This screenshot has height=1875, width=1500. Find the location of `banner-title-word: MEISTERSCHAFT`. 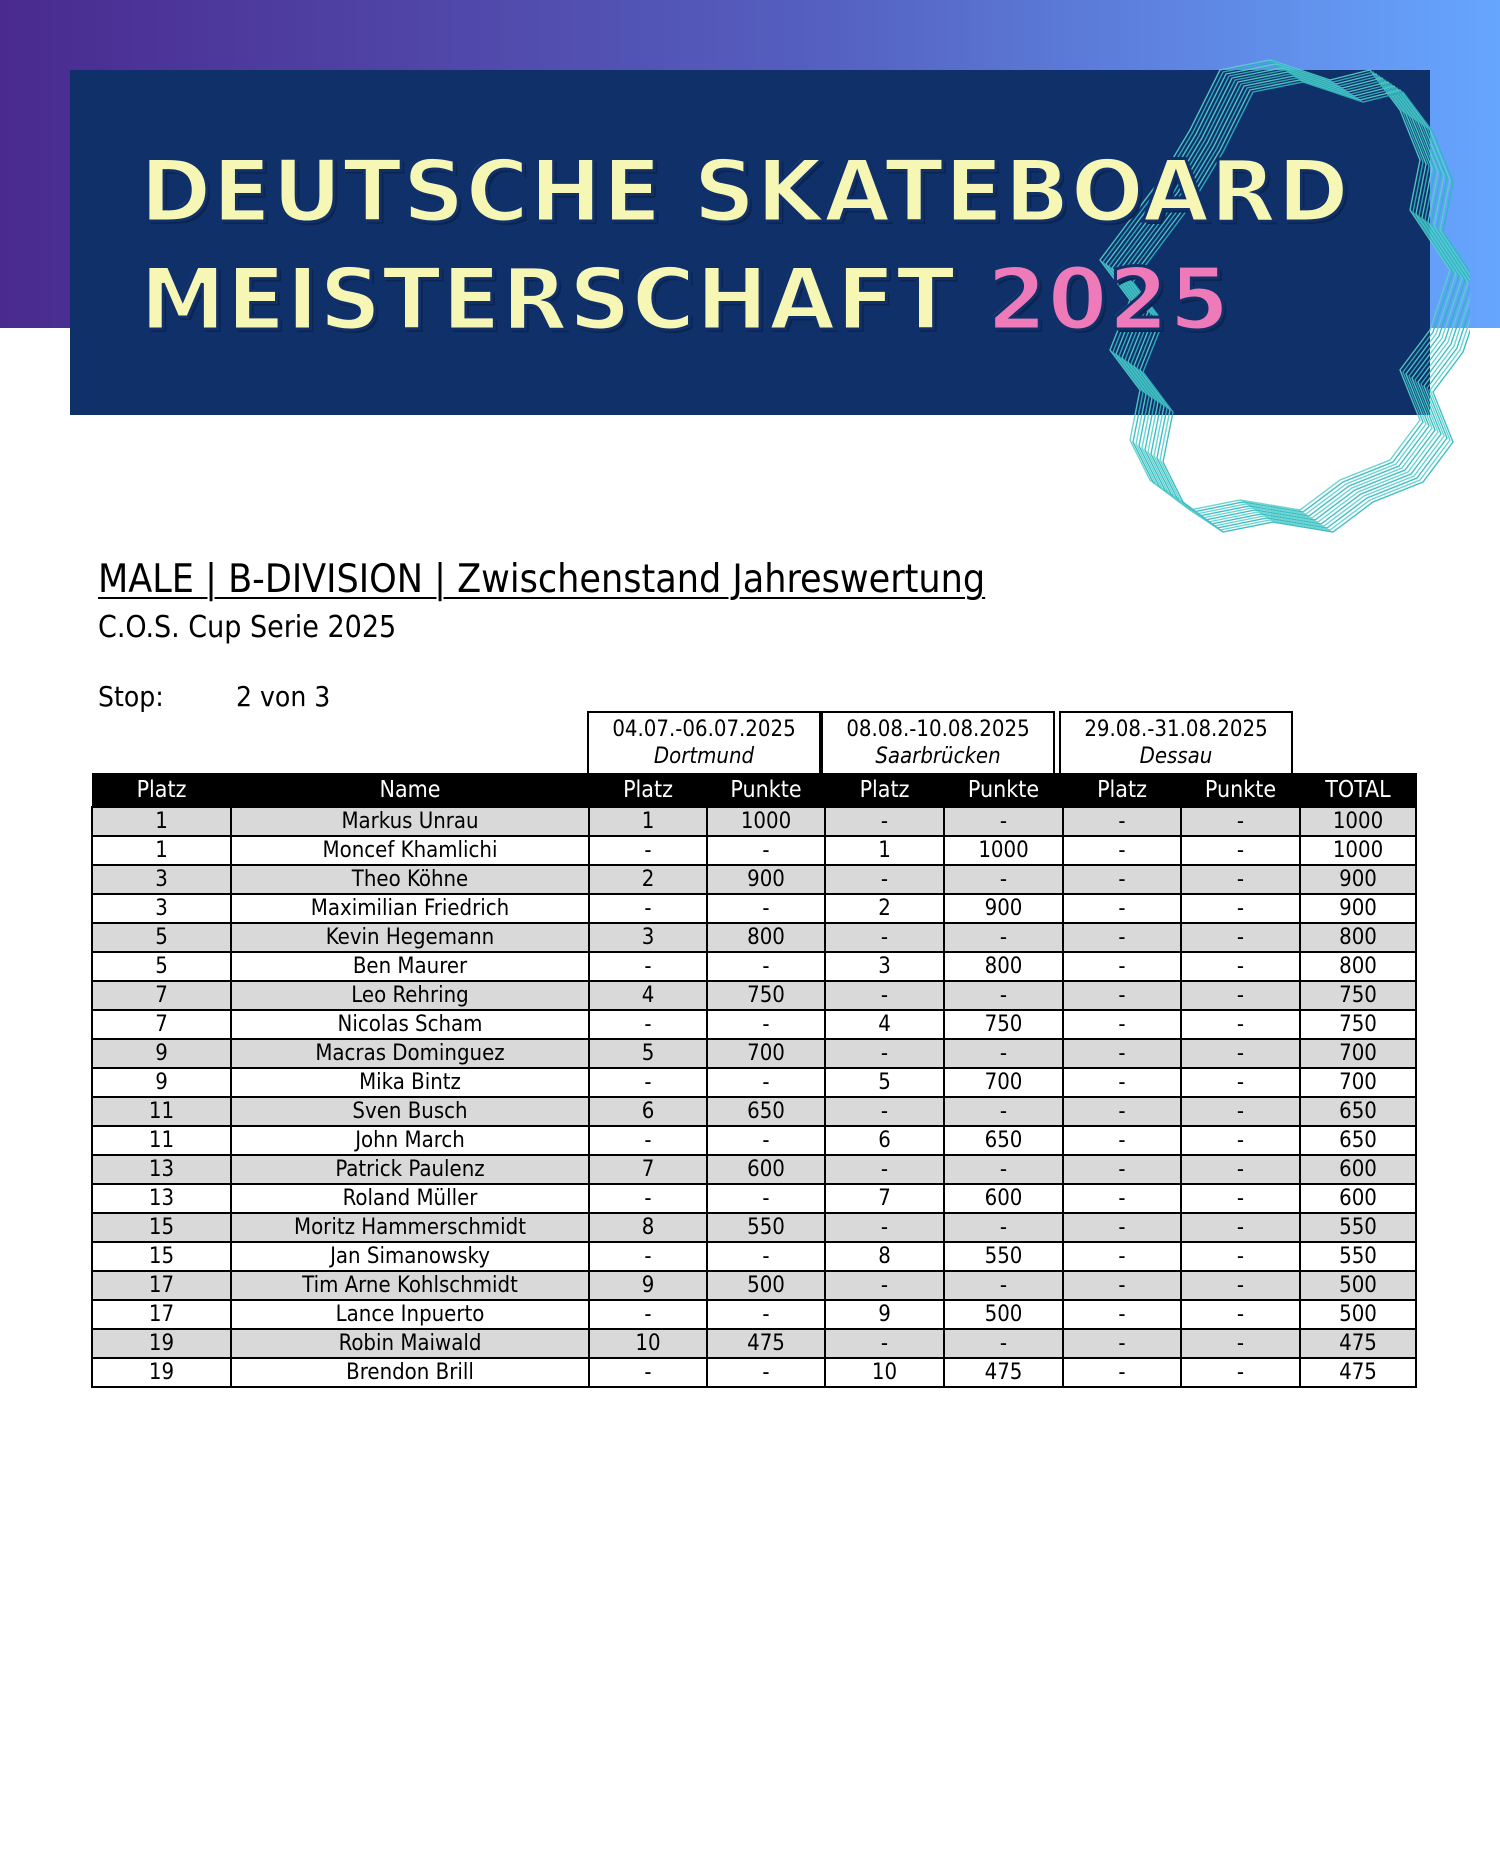

banner-title-word: MEISTERSCHAFT is located at coordinates (548, 300).